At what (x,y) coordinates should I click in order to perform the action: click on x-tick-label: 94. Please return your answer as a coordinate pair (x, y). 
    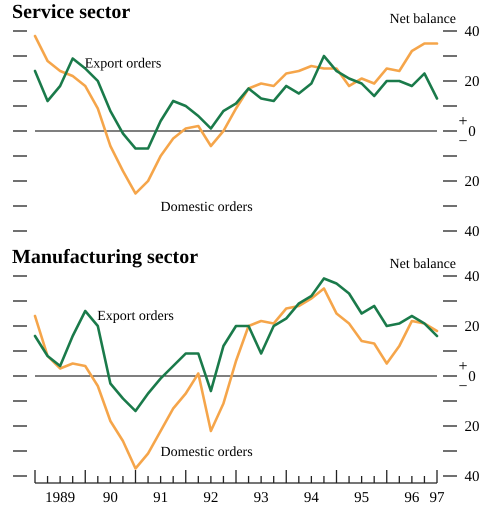
    Looking at the image, I should click on (312, 498).